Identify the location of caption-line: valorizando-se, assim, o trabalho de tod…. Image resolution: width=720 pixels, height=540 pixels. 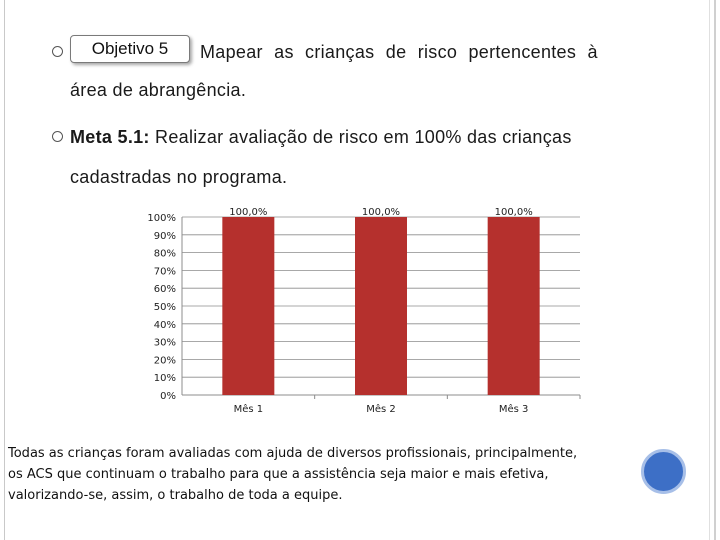
(175, 495).